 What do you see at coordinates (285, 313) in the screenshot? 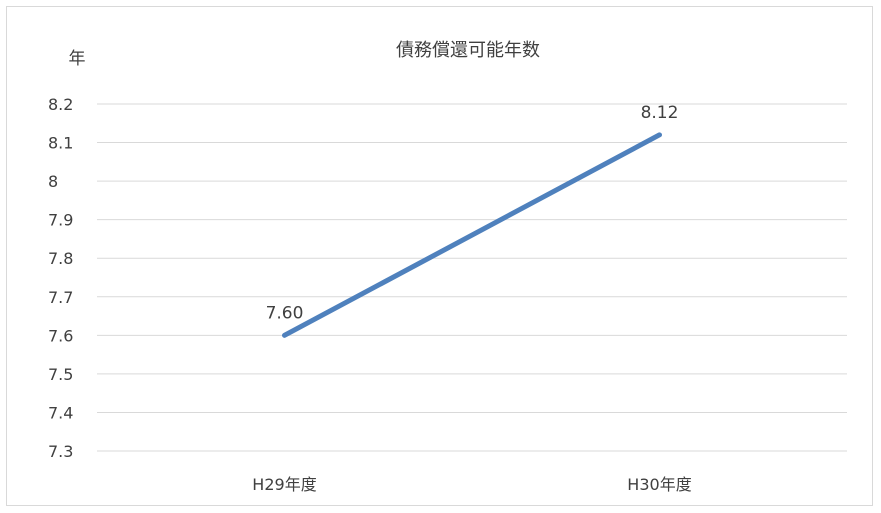
I see `data-label: 7.60` at bounding box center [285, 313].